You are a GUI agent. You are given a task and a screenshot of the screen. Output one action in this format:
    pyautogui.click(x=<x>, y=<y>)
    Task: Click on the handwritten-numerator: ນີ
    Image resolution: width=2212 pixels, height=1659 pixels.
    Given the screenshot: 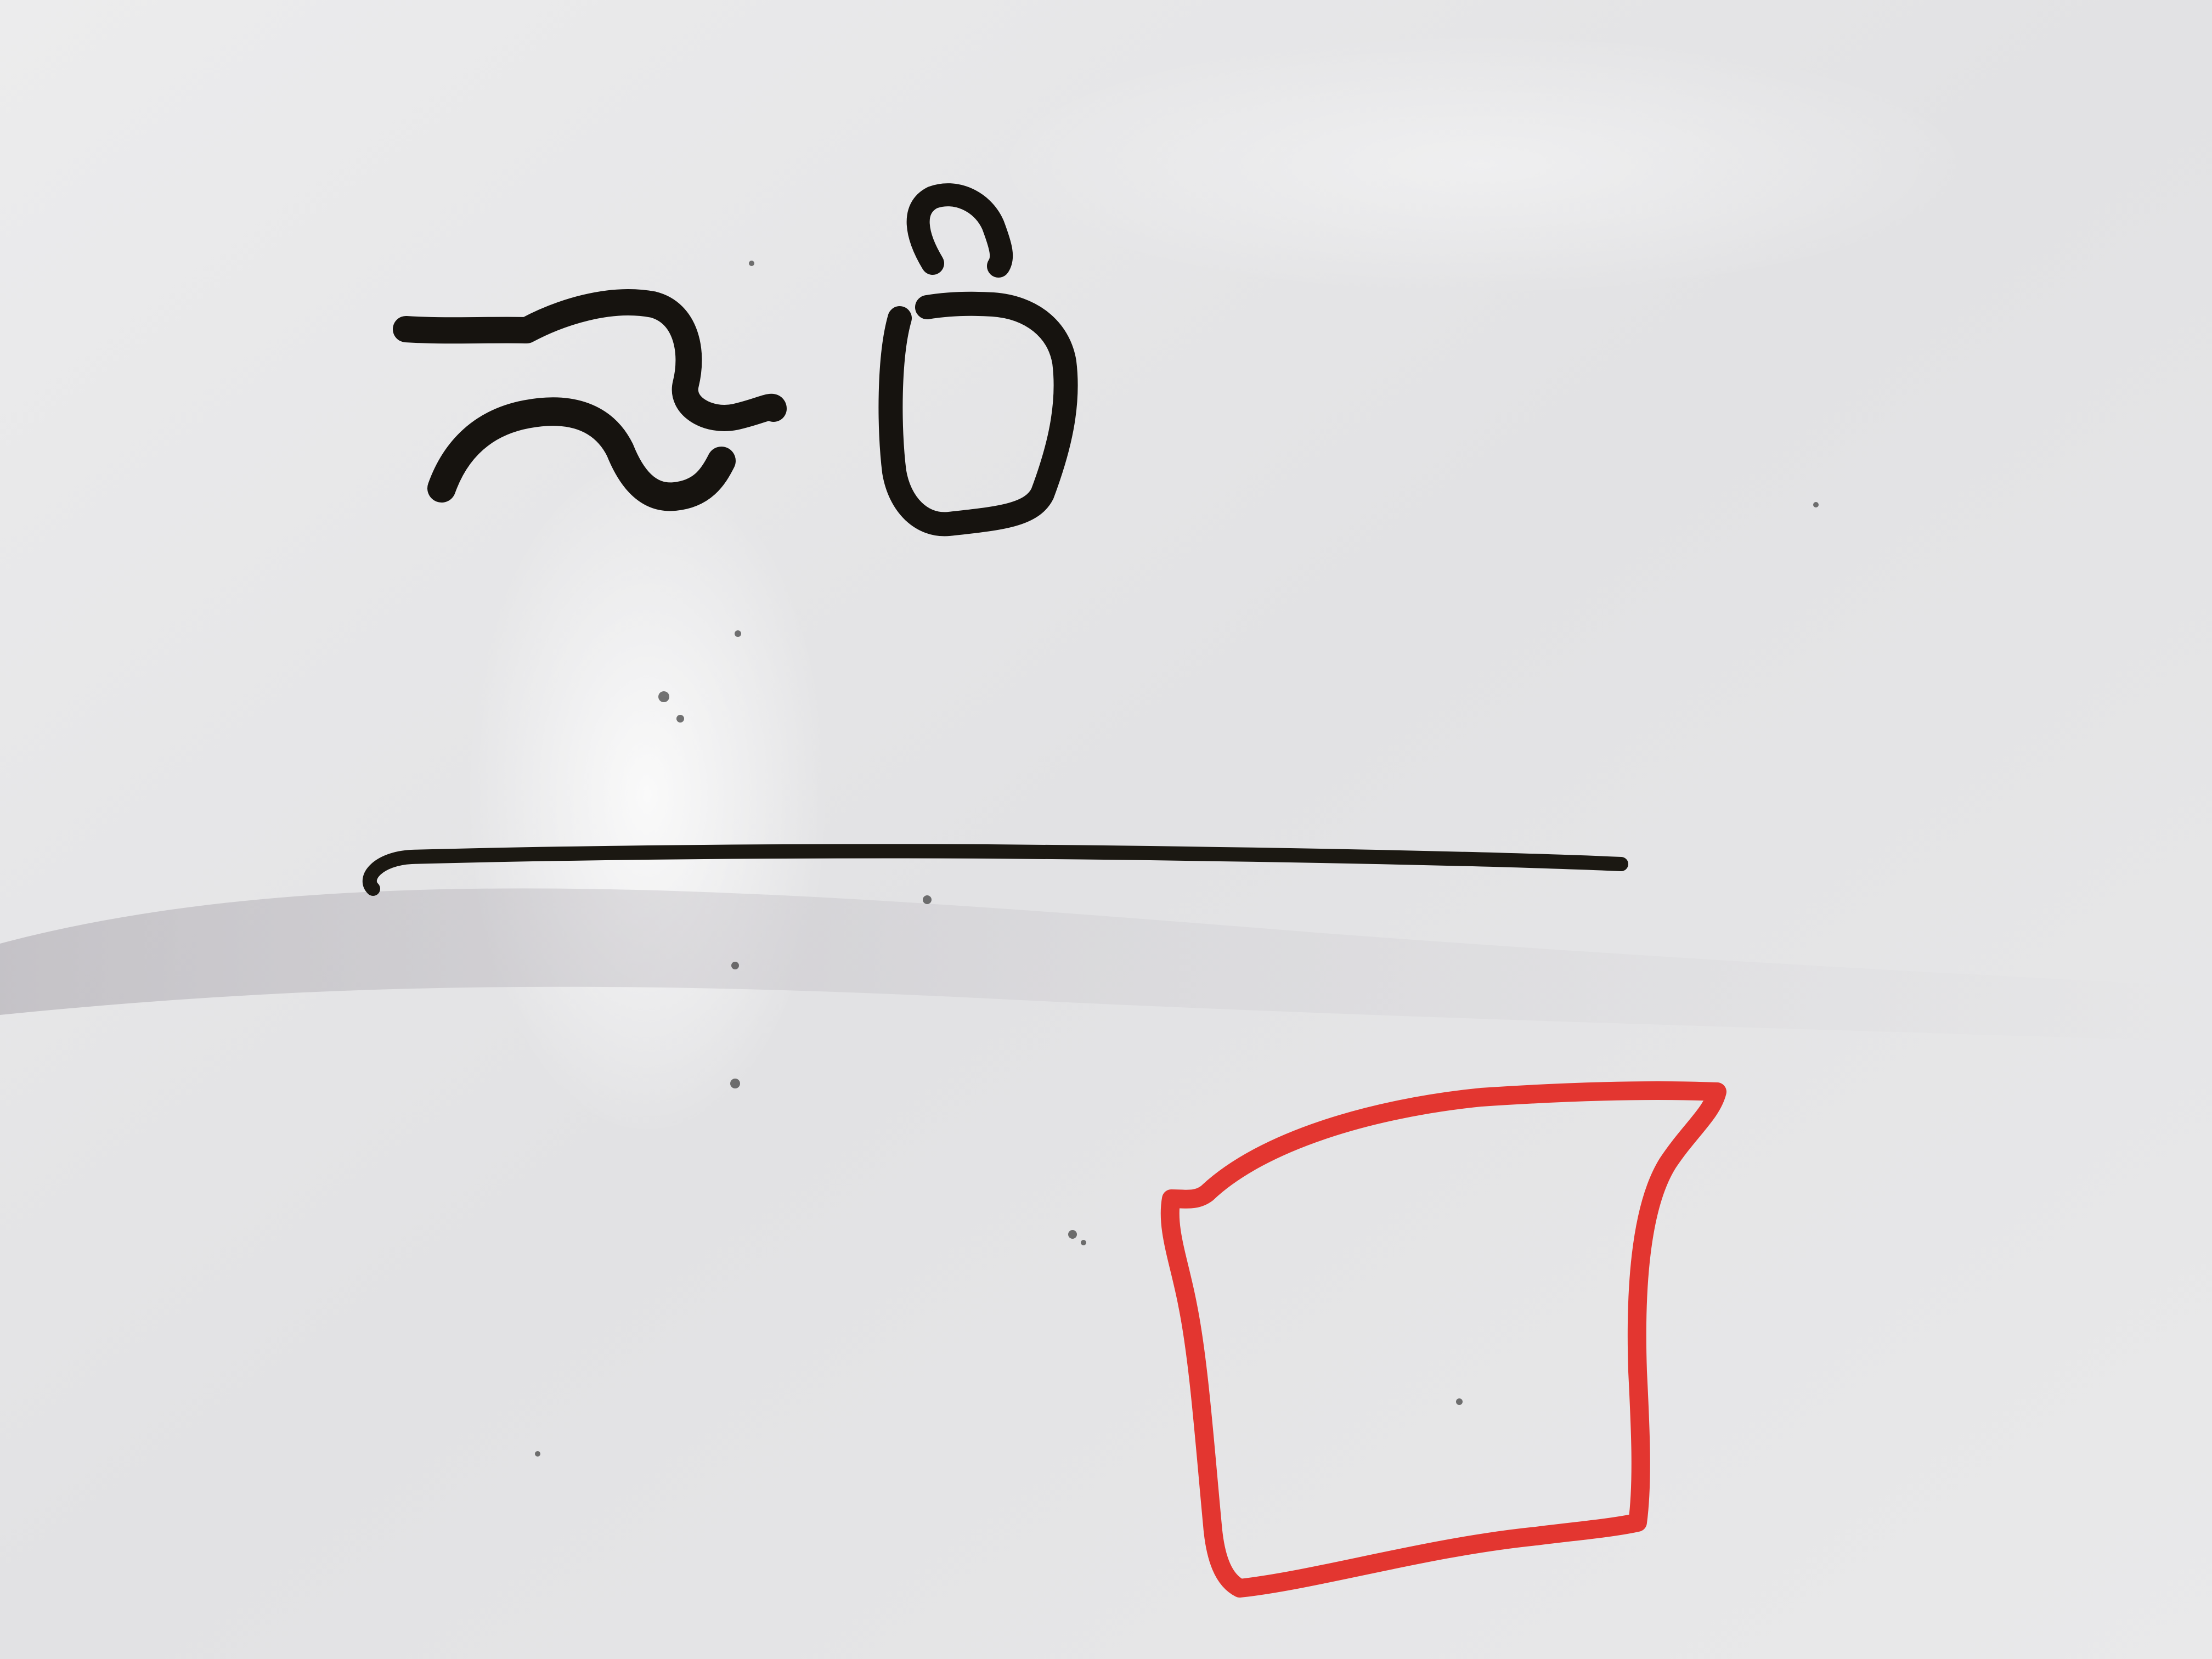 What is the action you would take?
    pyautogui.click(x=735, y=360)
    